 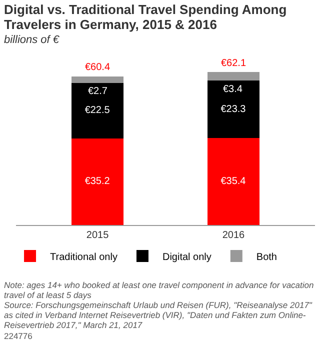 I want to click on chart-subtitle: billions of €, so click(x=32, y=40).